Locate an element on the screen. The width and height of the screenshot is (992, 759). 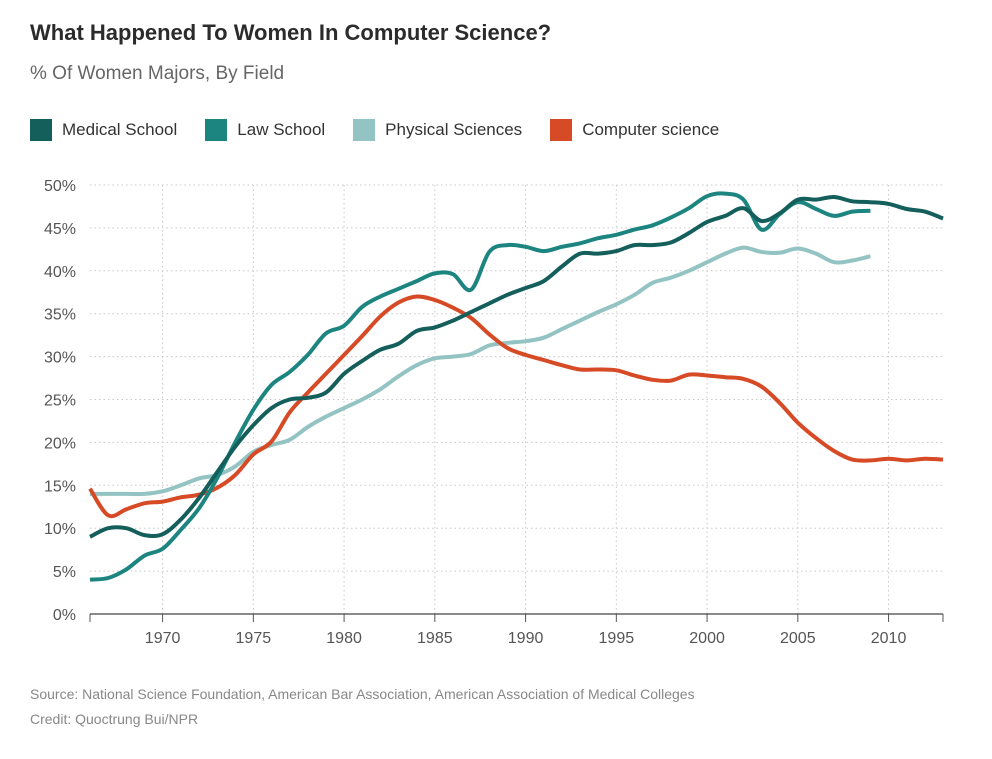
y-tick-label: 45% is located at coordinates (60, 229).